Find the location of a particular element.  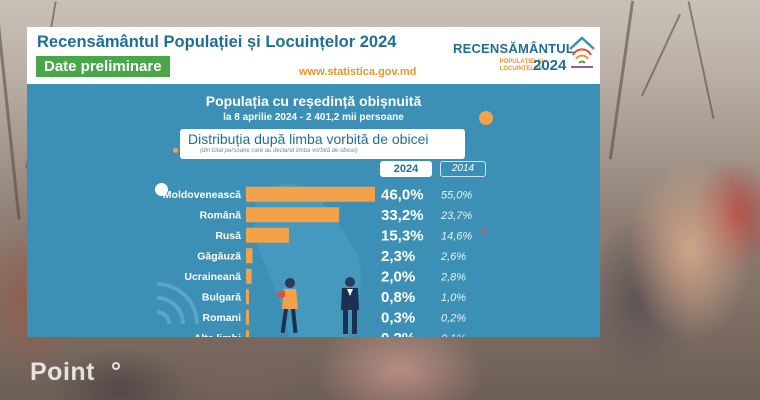

panel-title: Populația cu reședință obișnuită is located at coordinates (313, 101).